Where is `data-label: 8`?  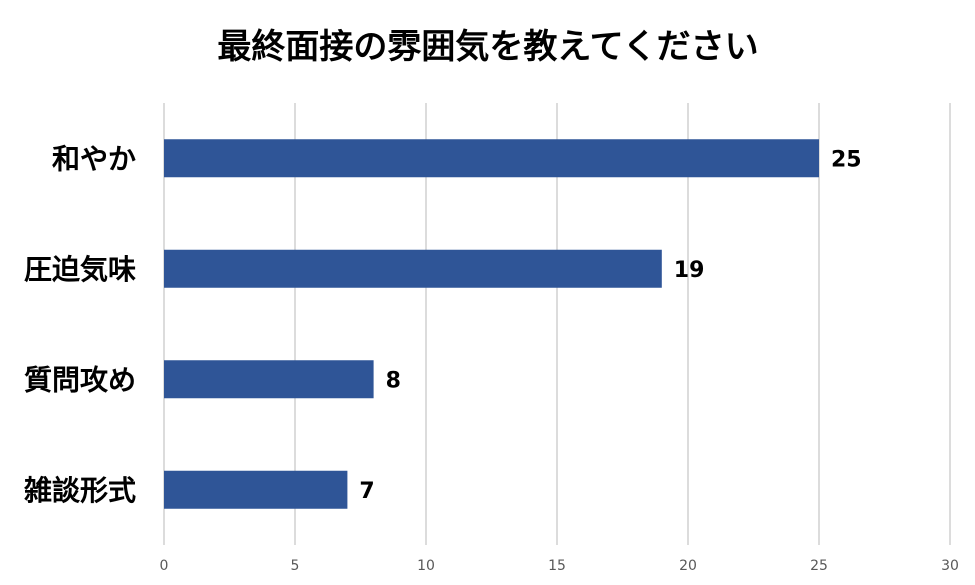 data-label: 8 is located at coordinates (393, 380).